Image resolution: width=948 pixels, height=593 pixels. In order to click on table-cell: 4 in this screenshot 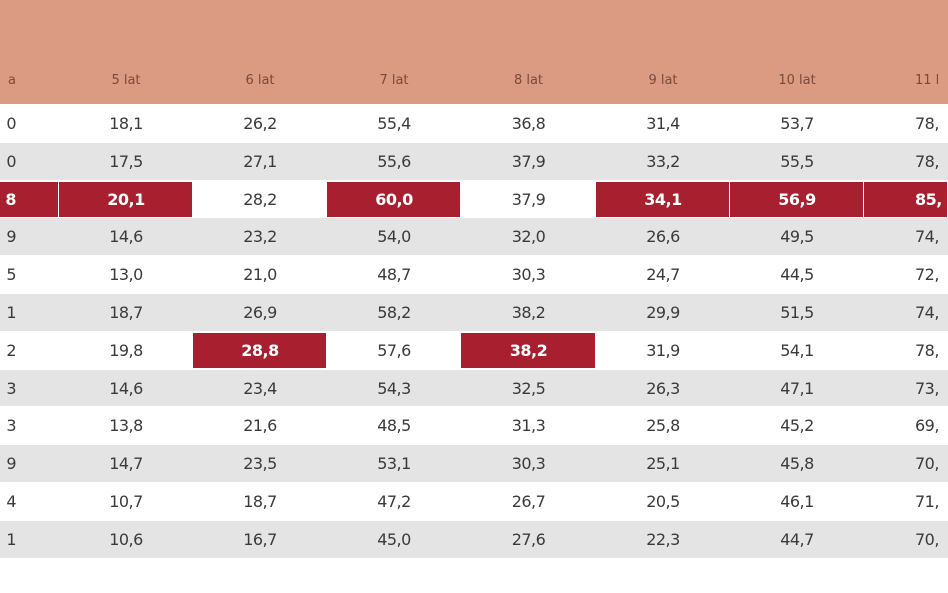, I will do `click(11, 501)`.